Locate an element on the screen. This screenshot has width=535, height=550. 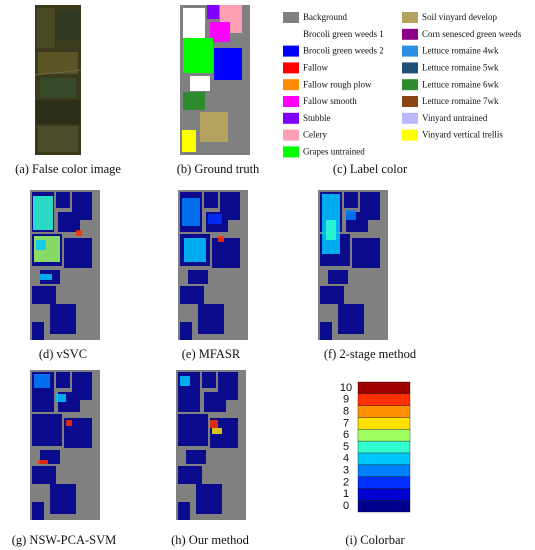
caption: (a) False color image is located at coordinates (68, 169).